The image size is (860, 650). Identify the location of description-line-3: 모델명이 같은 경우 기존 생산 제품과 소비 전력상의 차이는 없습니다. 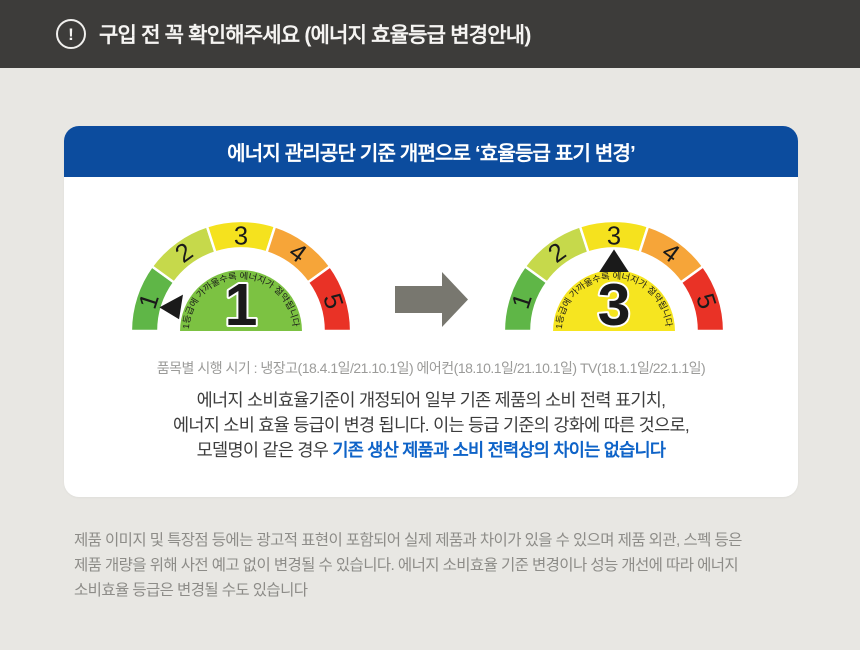
(431, 450).